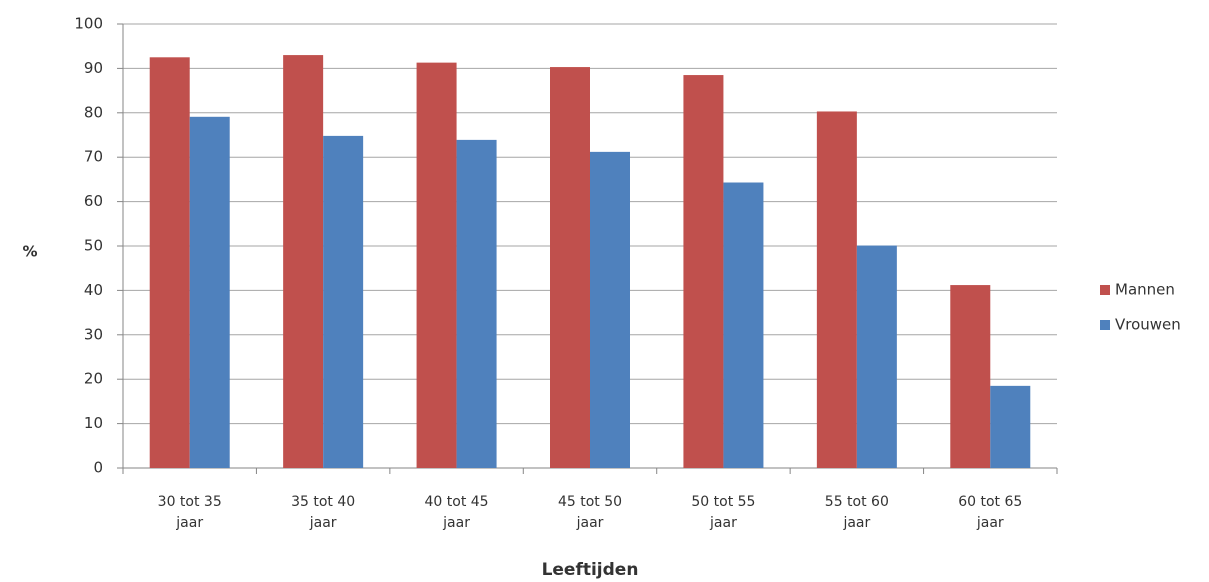  What do you see at coordinates (723, 512) in the screenshot?
I see `x-tick-label: 50 tot 55 jaar` at bounding box center [723, 512].